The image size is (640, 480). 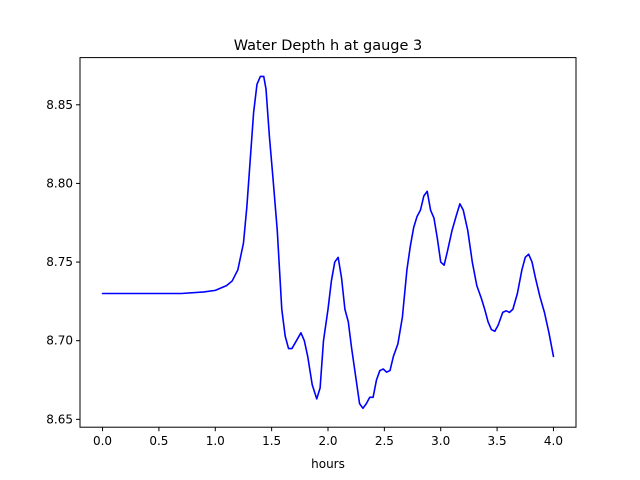 I want to click on x-tick-label: 2.5, so click(x=384, y=441).